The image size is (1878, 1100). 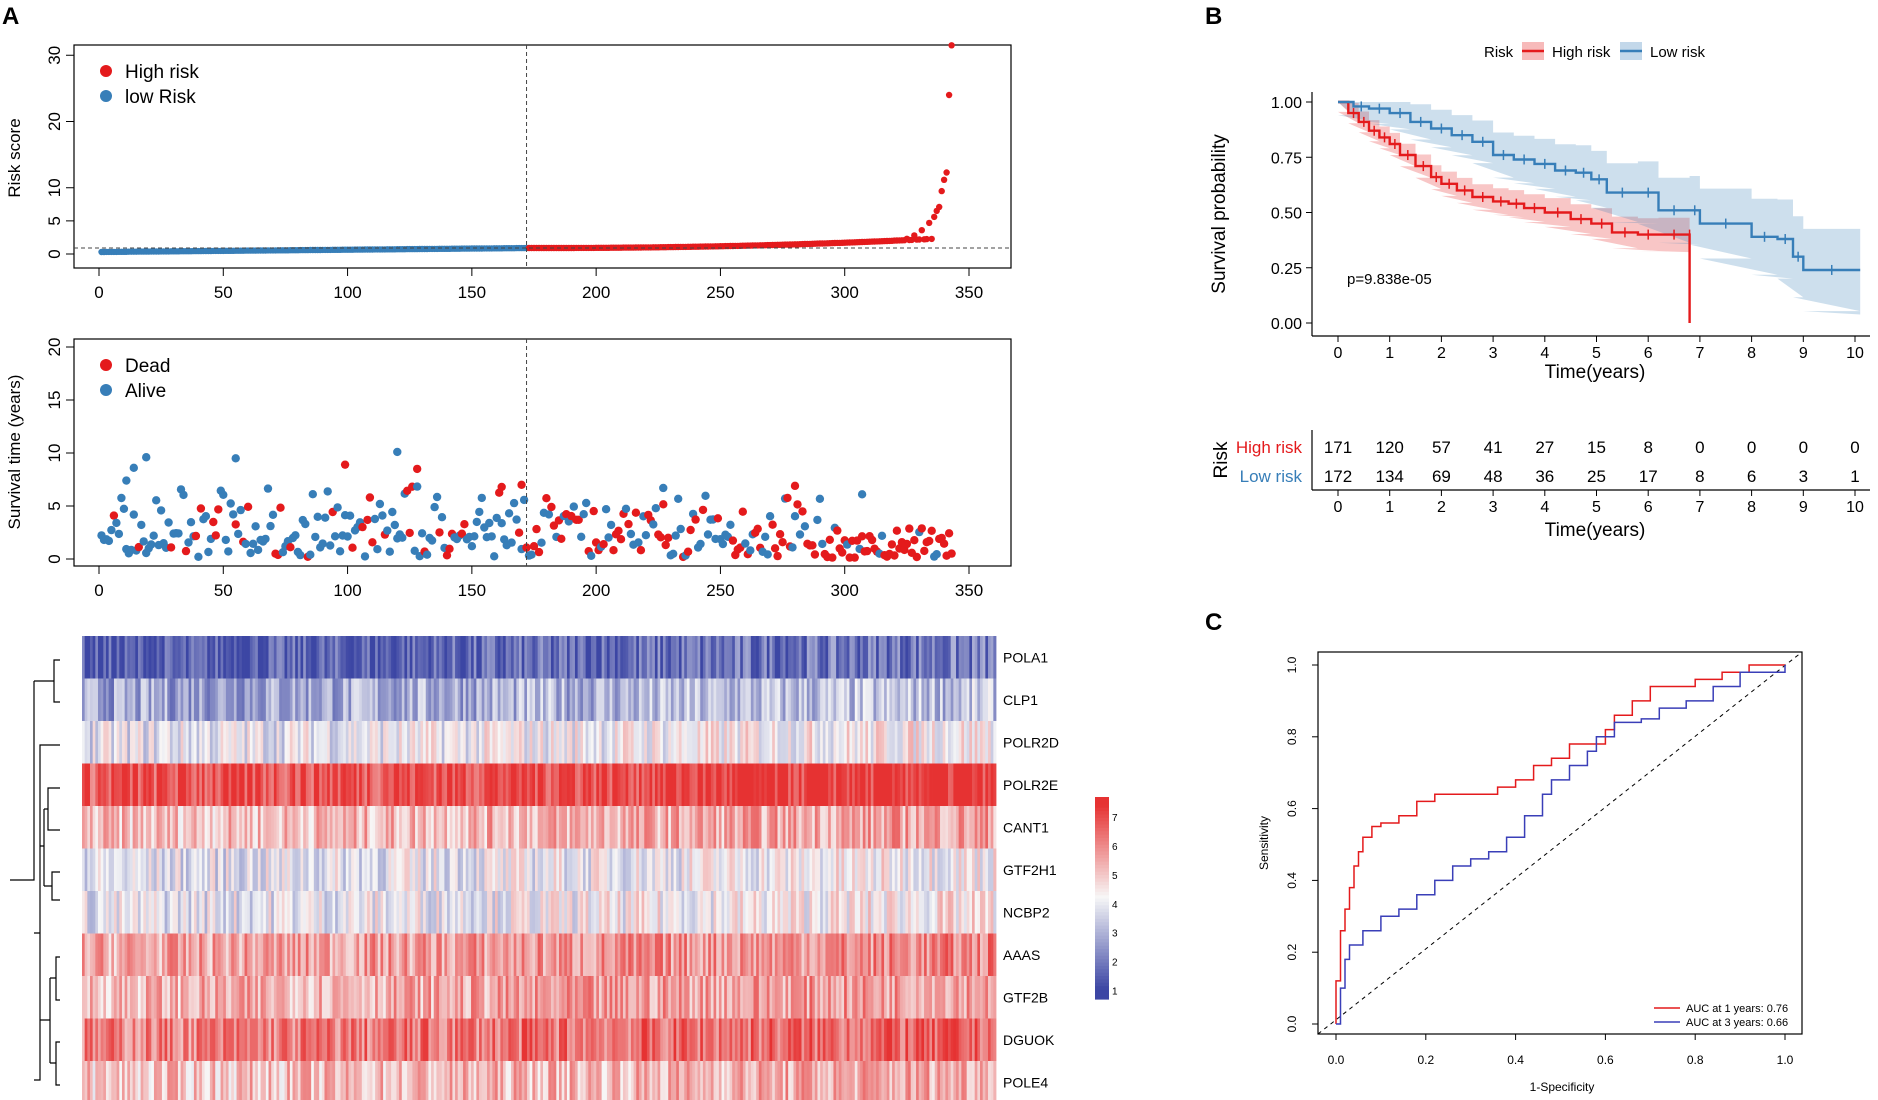 I want to click on legend-alive-marker, so click(x=106, y=390).